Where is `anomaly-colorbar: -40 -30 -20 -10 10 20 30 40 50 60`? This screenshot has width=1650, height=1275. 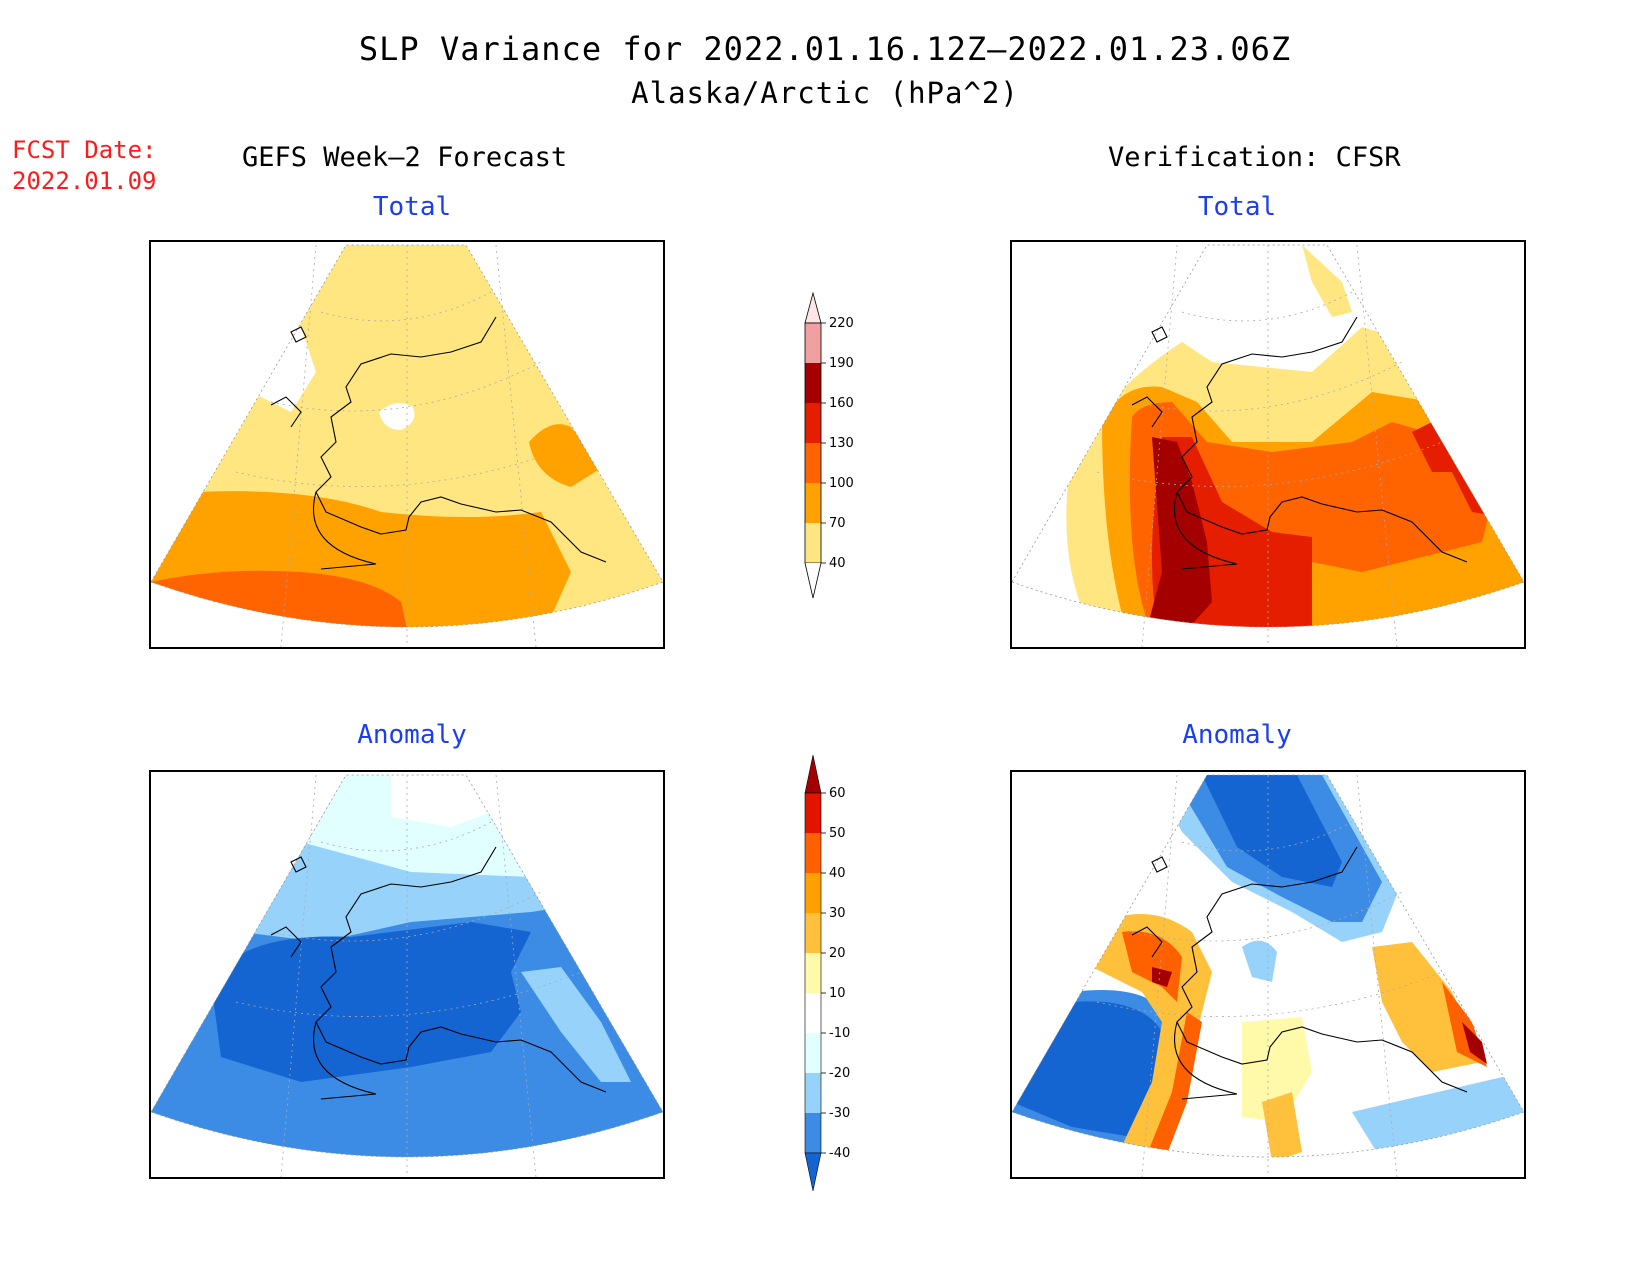
anomaly-colorbar: -40 -30 -20 -10 10 20 30 40 50 60 is located at coordinates (827, 973).